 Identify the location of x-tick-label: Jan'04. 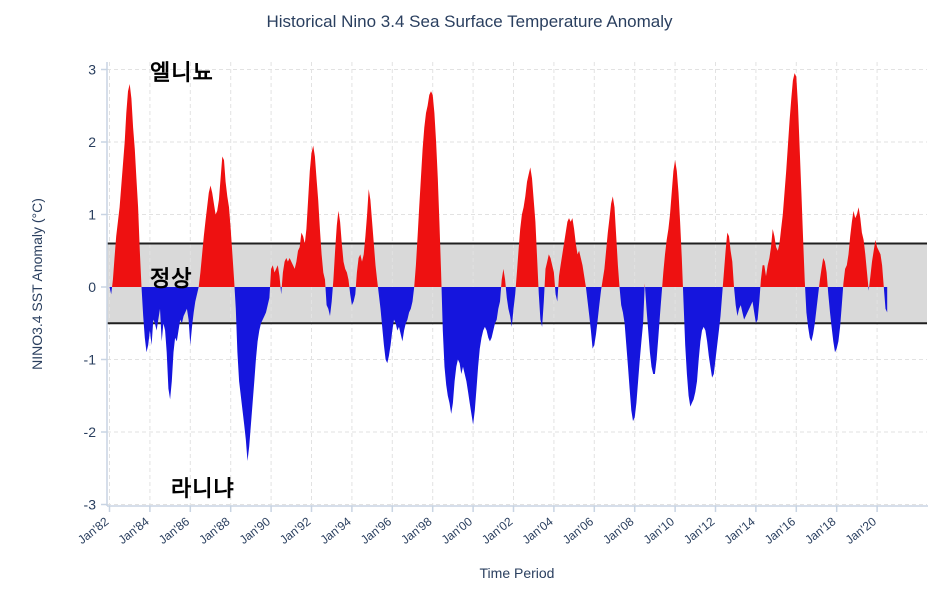
(538, 530).